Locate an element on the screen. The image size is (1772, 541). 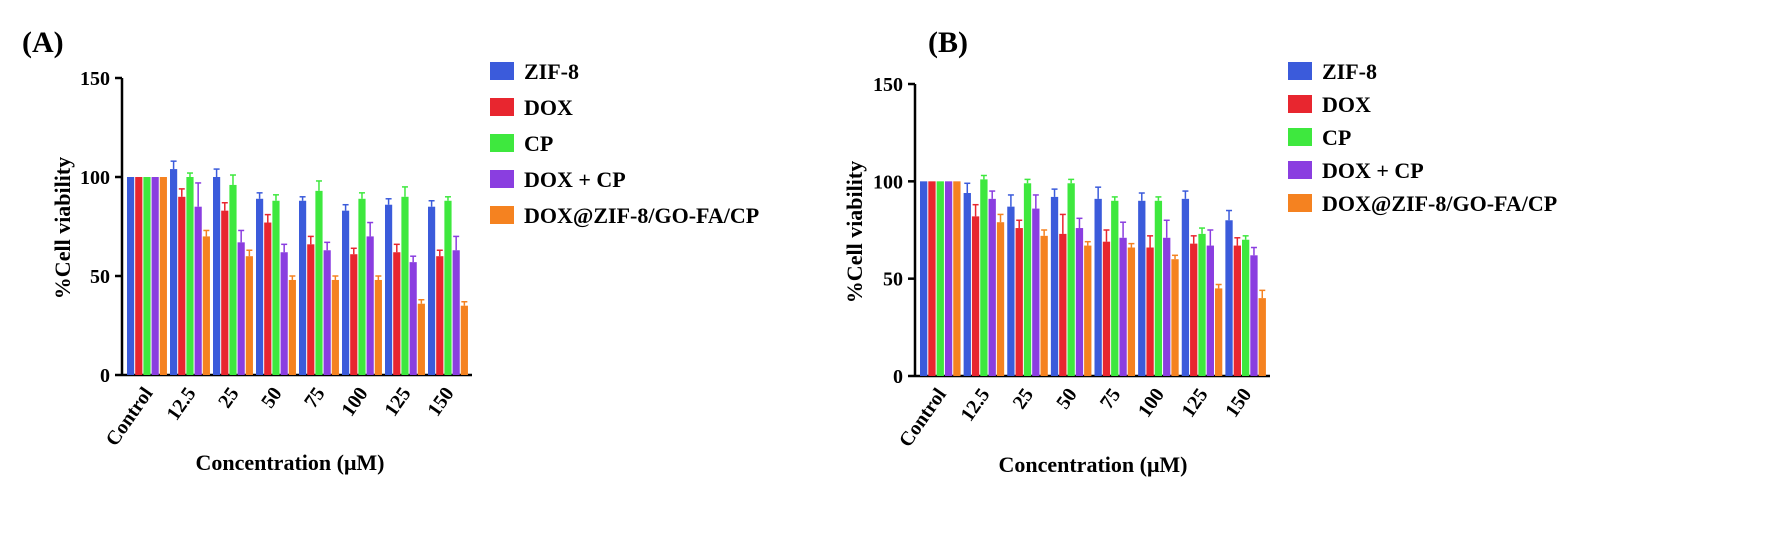
x-tick-label: 100 is located at coordinates (354, 401).